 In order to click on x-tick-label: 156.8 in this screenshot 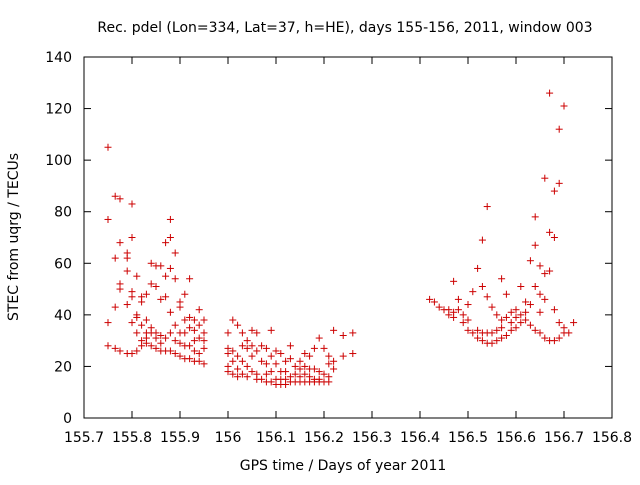, I will do `click(612, 438)`.